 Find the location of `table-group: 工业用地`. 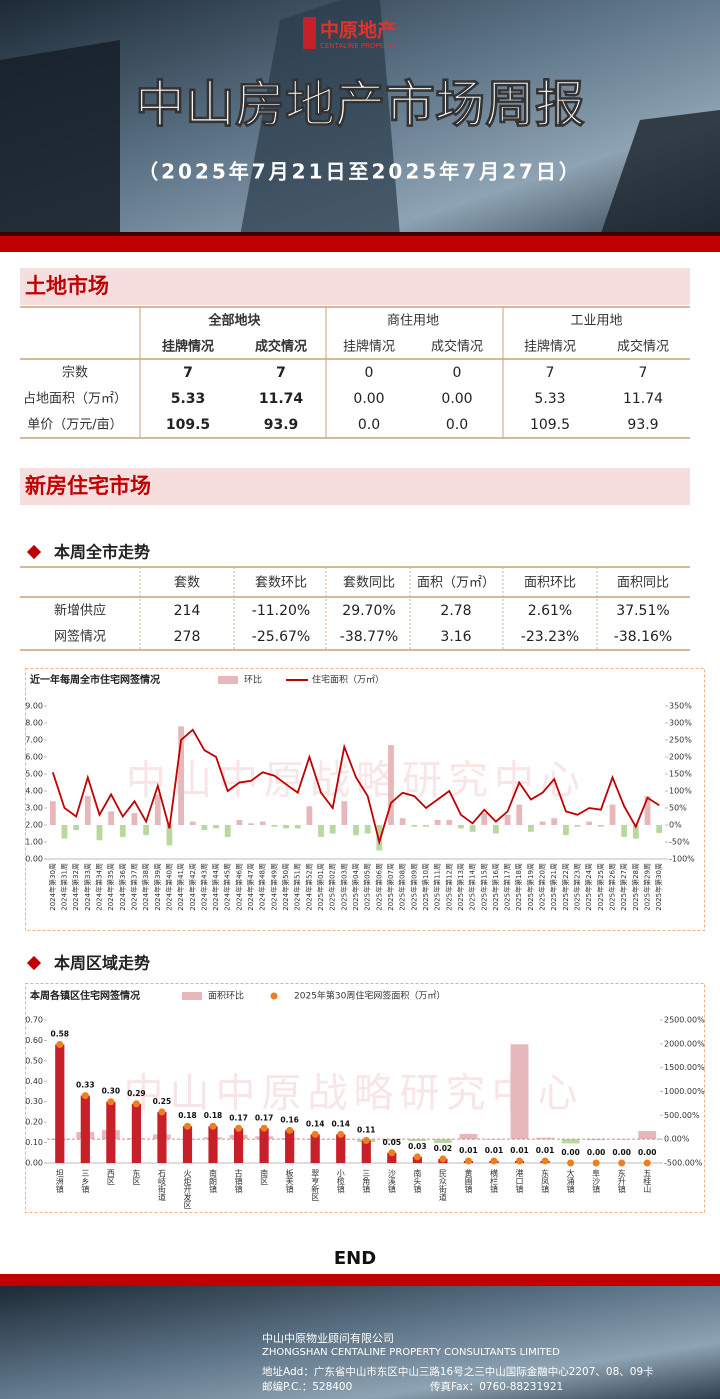

table-group: 工业用地 is located at coordinates (596, 321).